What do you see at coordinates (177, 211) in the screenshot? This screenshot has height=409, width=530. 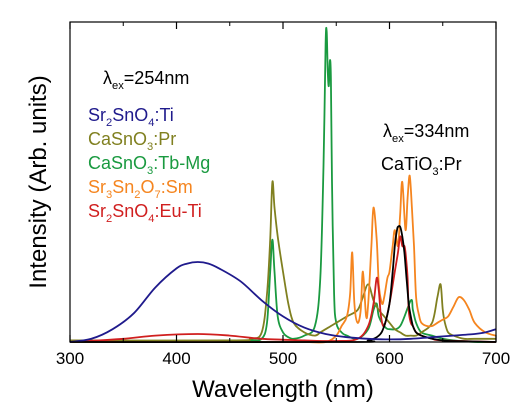 I see `text-run: :Eu-Ti` at bounding box center [177, 211].